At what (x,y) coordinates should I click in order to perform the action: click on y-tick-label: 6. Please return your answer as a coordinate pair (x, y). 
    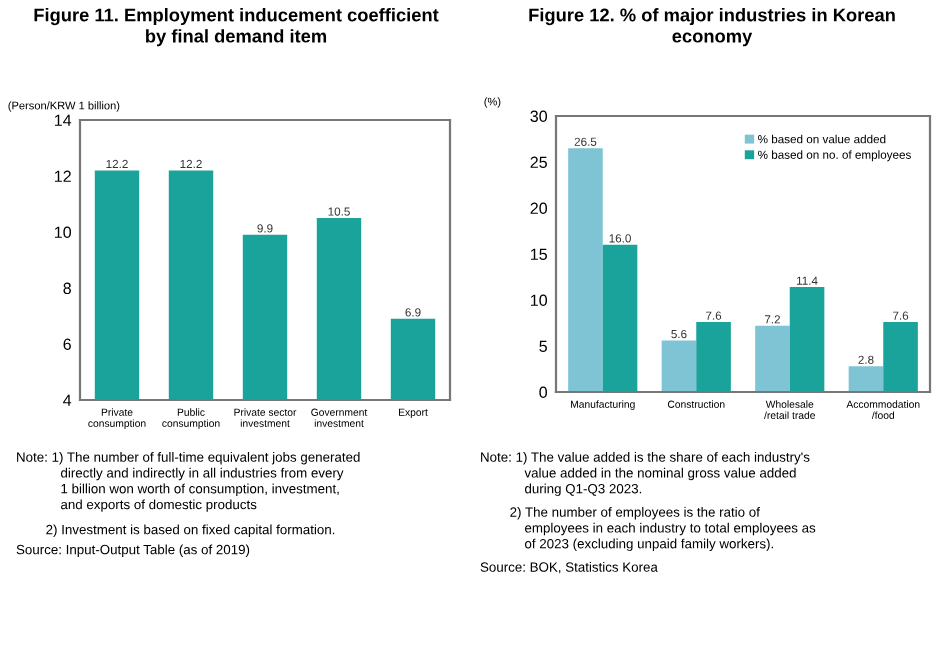
    Looking at the image, I should click on (67, 344).